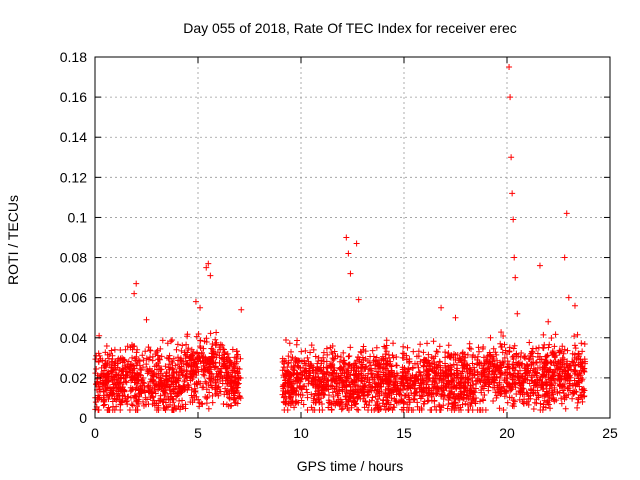 Image resolution: width=640 pixels, height=480 pixels. What do you see at coordinates (610, 433) in the screenshot?
I see `x-tick-label: 25` at bounding box center [610, 433].